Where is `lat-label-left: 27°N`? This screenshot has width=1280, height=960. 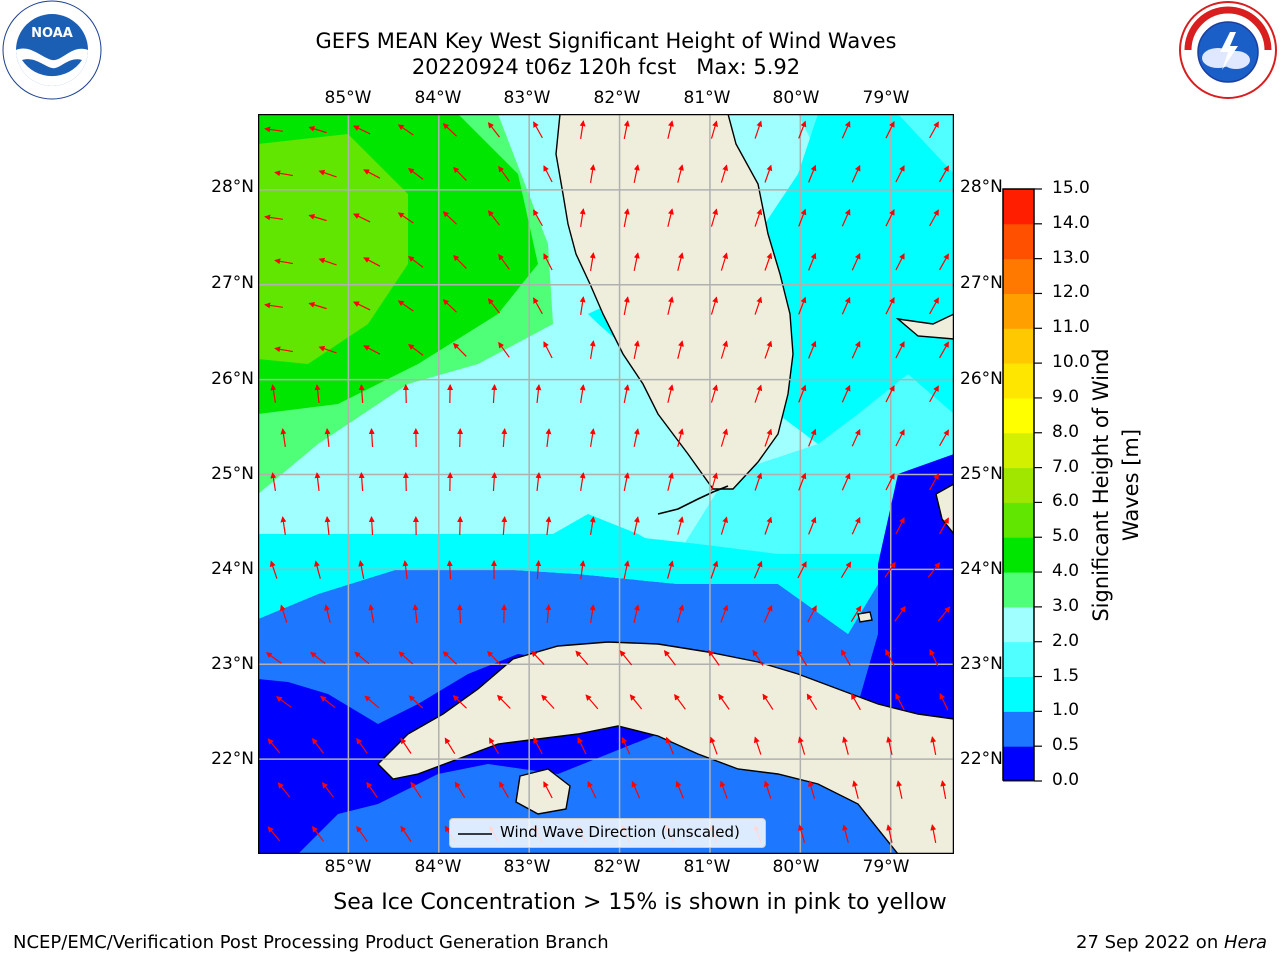 lat-label-left: 27°N is located at coordinates (232, 283).